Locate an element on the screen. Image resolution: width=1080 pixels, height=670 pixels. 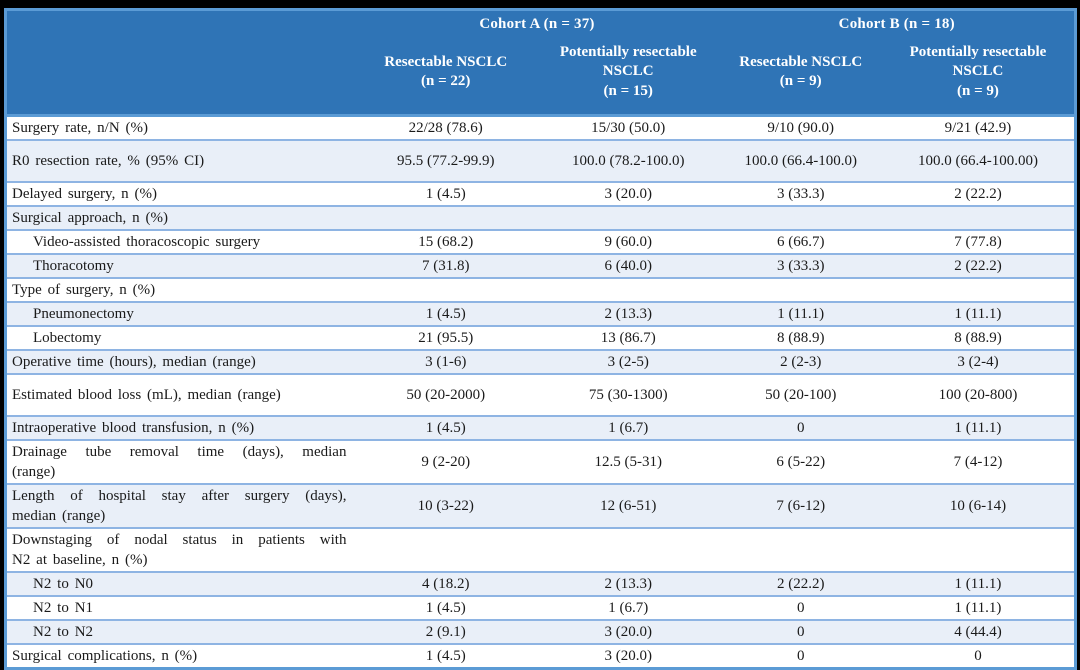
row-value: 1 (6.7) is located at coordinates (628, 607).